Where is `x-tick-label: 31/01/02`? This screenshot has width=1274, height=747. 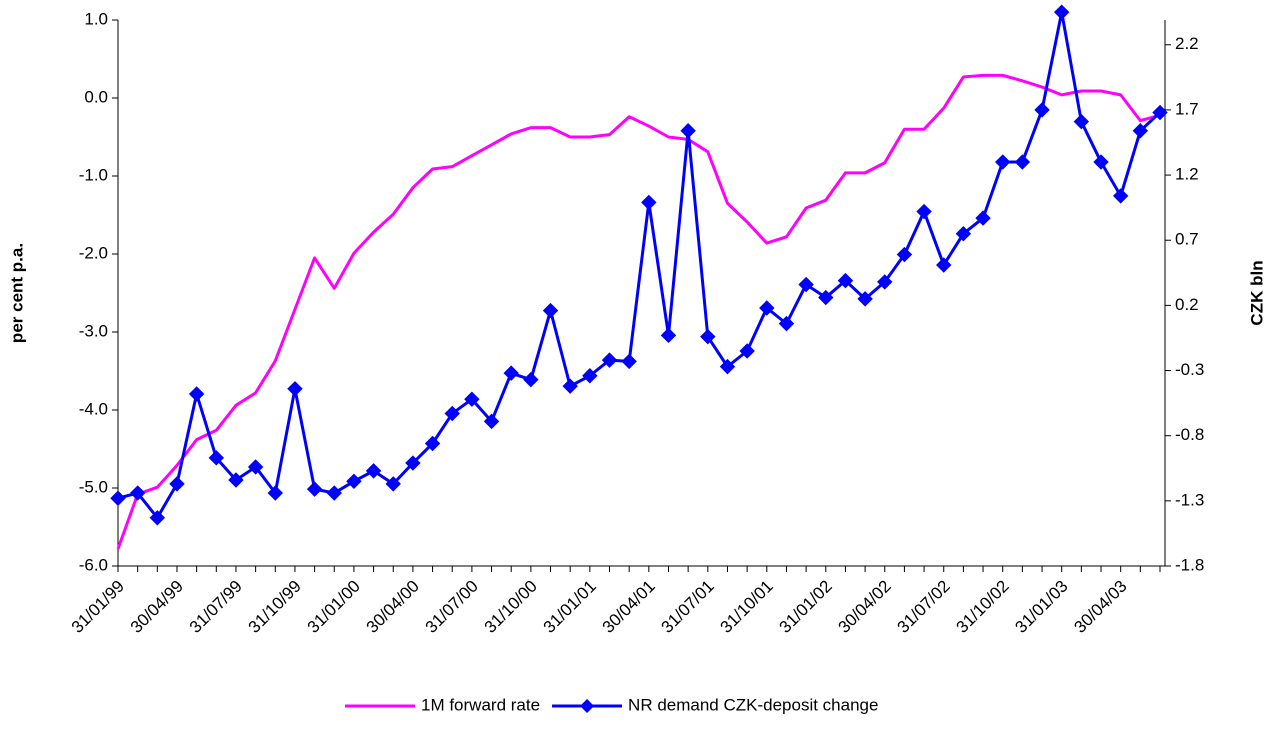 x-tick-label: 31/01/02 is located at coordinates (806, 607).